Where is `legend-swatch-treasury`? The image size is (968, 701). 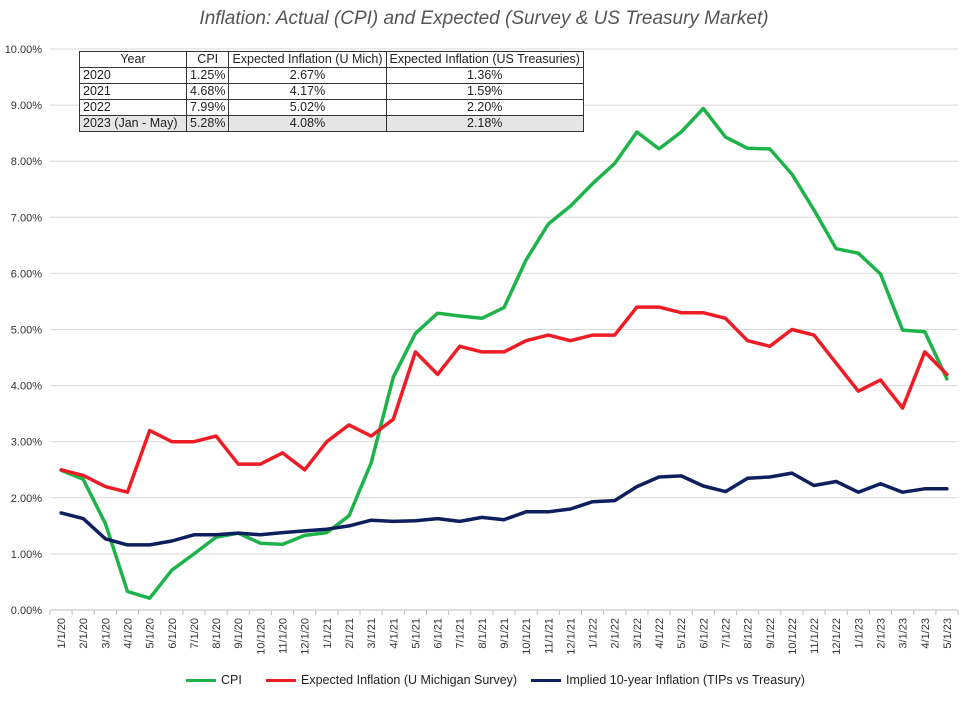 legend-swatch-treasury is located at coordinates (546, 680).